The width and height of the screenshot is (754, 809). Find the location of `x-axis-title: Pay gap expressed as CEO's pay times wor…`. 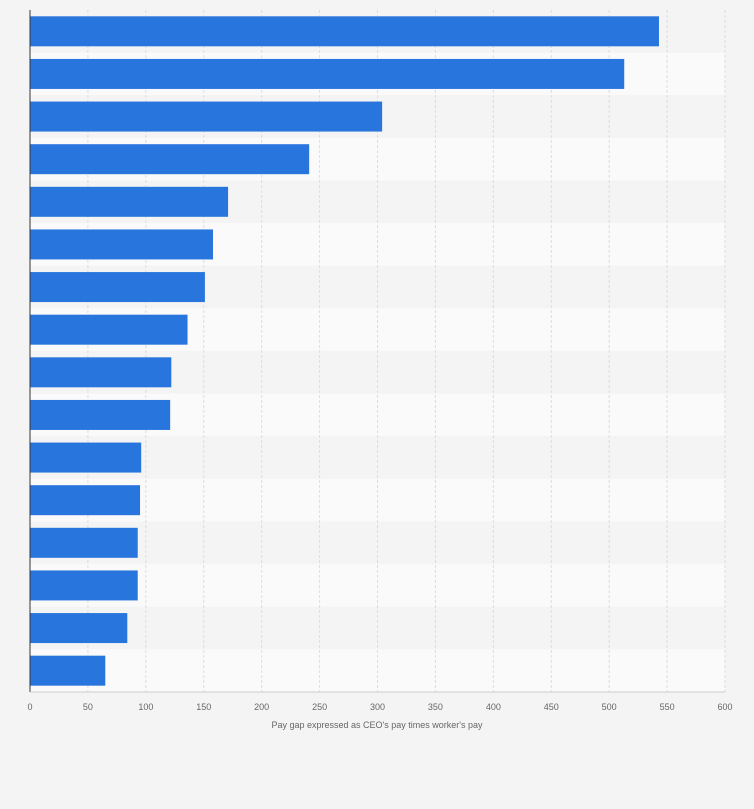

x-axis-title: Pay gap expressed as CEO's pay times wor… is located at coordinates (377, 725).